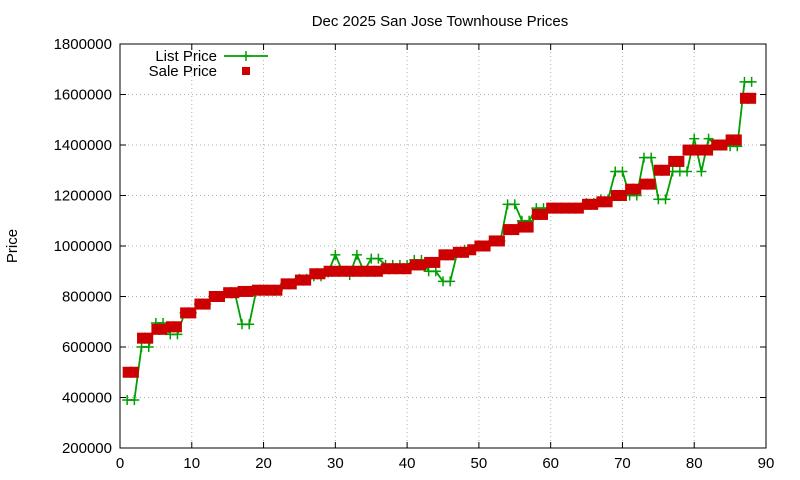 This screenshot has height=480, width=800. I want to click on y-tick-label: 1800000, so click(83, 44).